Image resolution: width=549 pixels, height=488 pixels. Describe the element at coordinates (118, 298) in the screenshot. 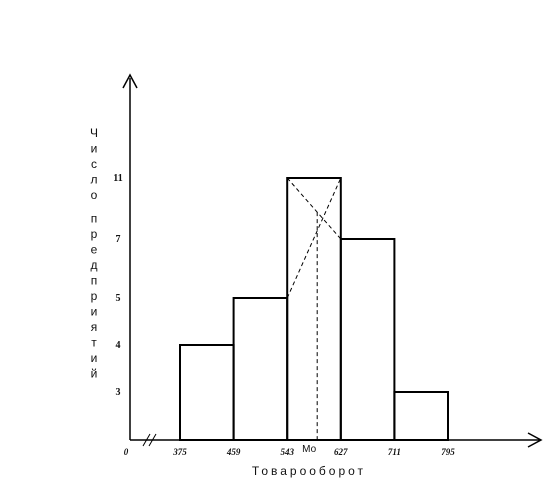

I see `y-tick-label: 5` at that location.